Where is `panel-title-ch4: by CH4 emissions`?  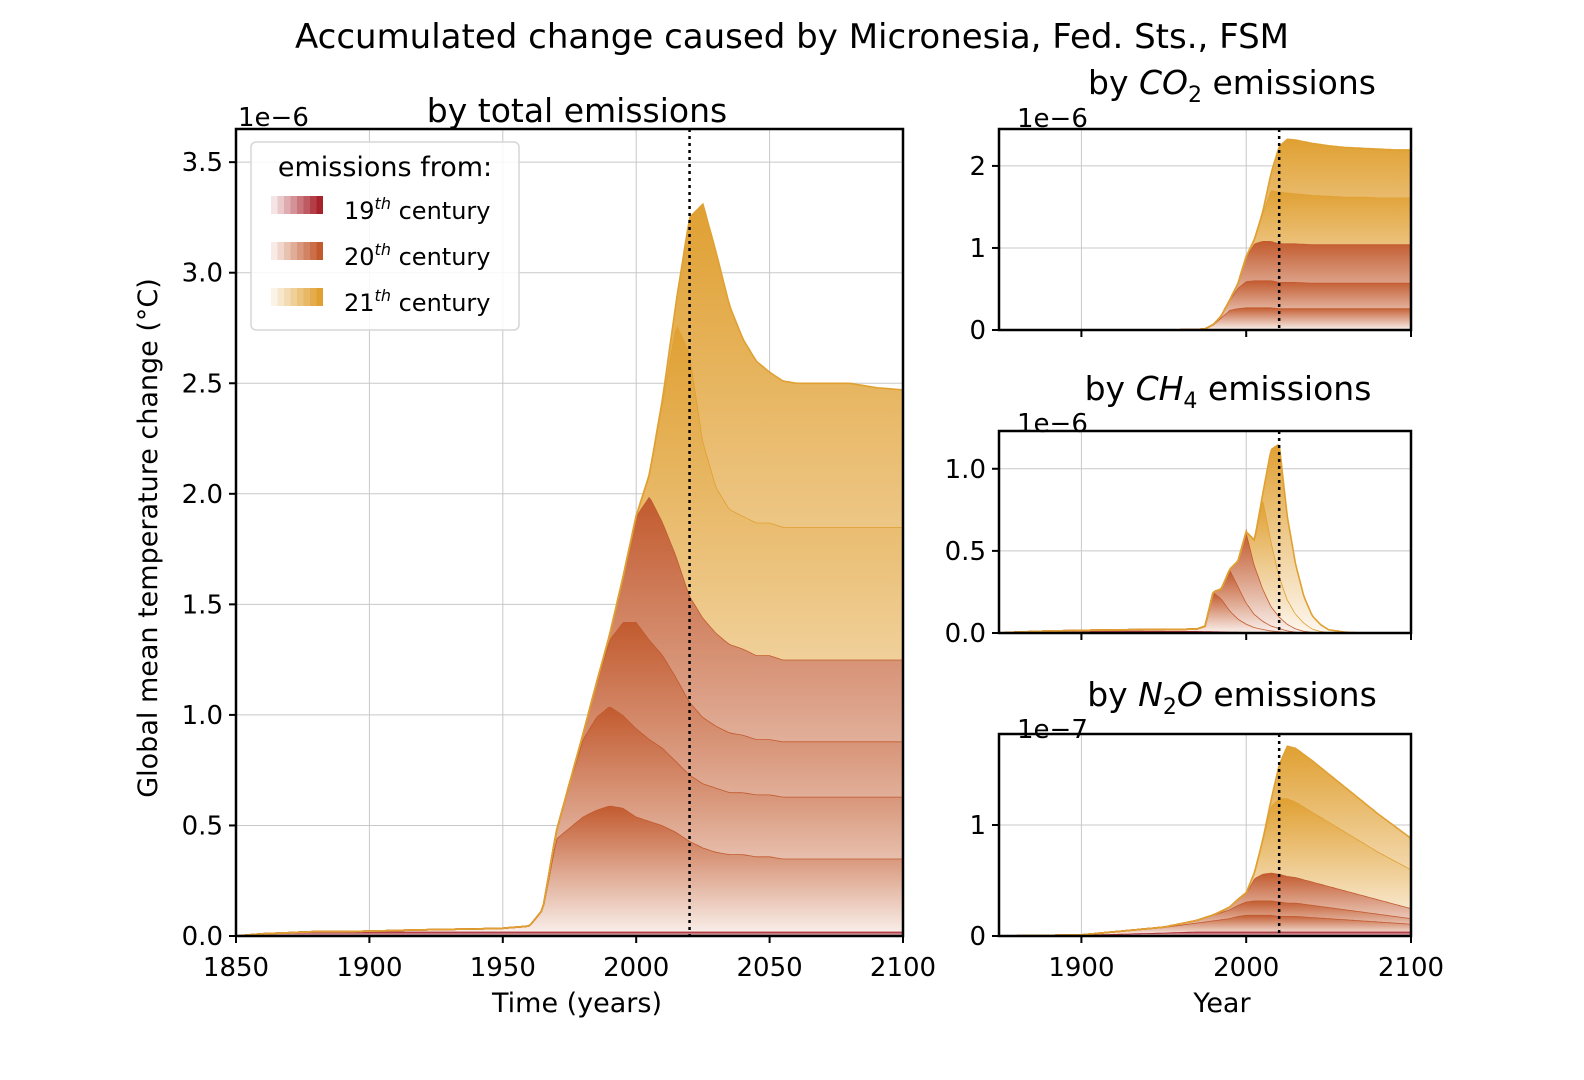 panel-title-ch4: by CH4 emissions is located at coordinates (1228, 391).